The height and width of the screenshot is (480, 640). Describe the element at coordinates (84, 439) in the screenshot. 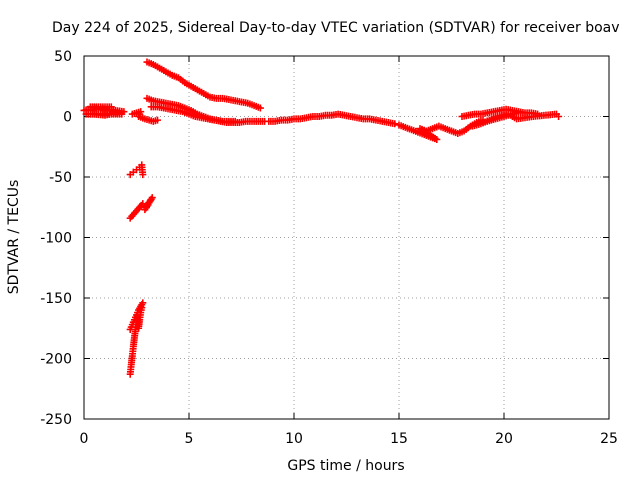

I see `x-tick-label: 0` at that location.